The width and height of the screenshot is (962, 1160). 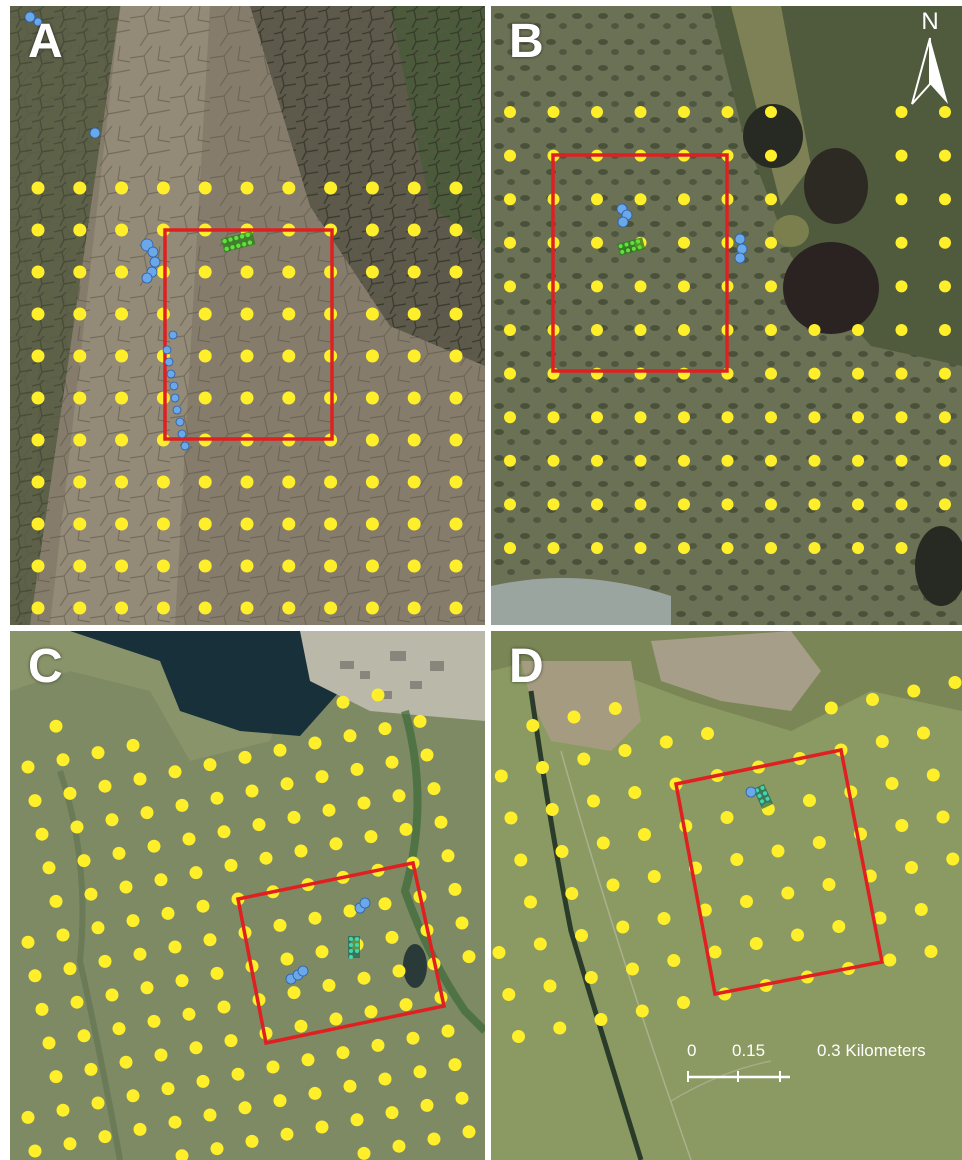 I want to click on blue-markers-b, so click(x=682, y=233).